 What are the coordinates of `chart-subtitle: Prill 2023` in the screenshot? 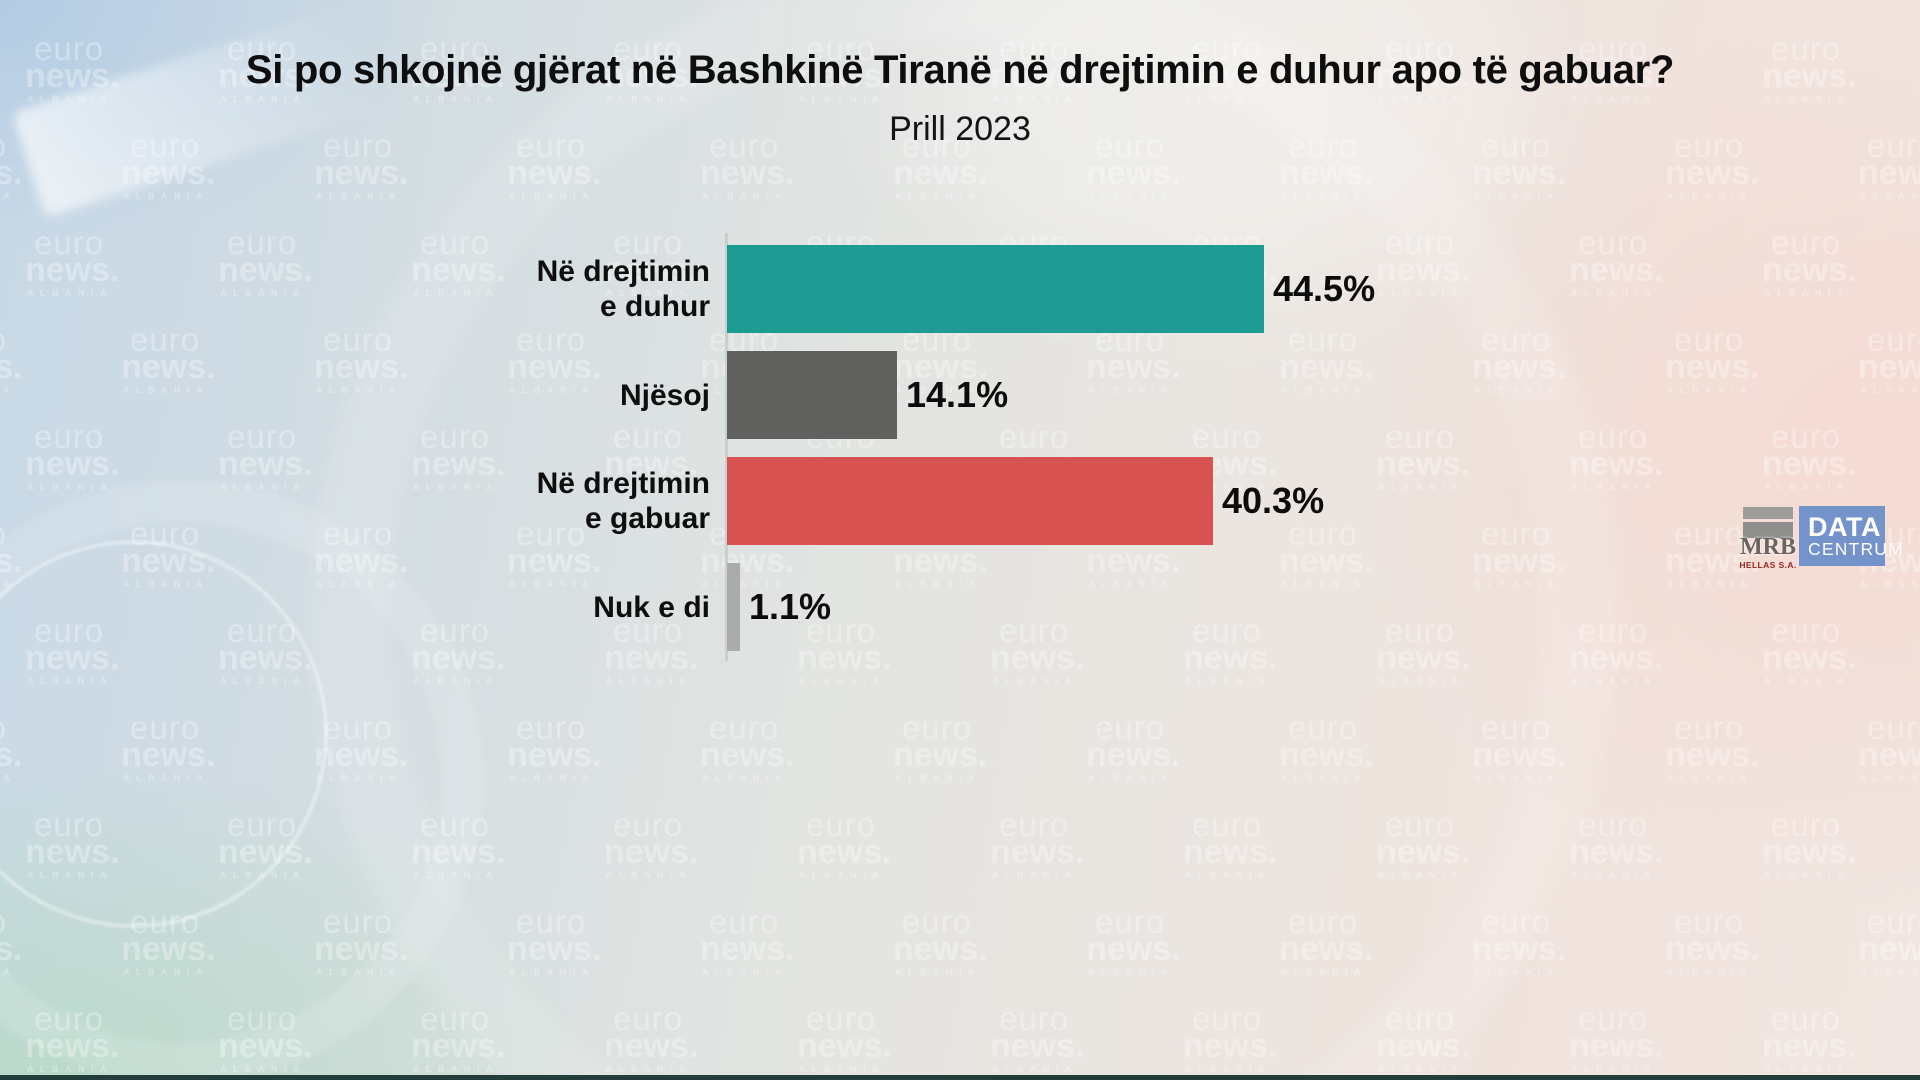 It's located at (960, 129).